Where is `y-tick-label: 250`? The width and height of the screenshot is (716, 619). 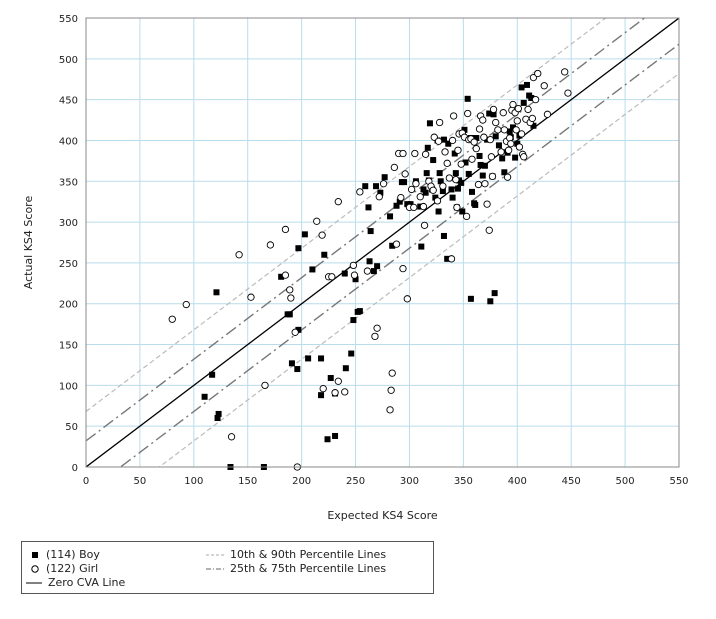 y-tick-label: 250 is located at coordinates (68, 264).